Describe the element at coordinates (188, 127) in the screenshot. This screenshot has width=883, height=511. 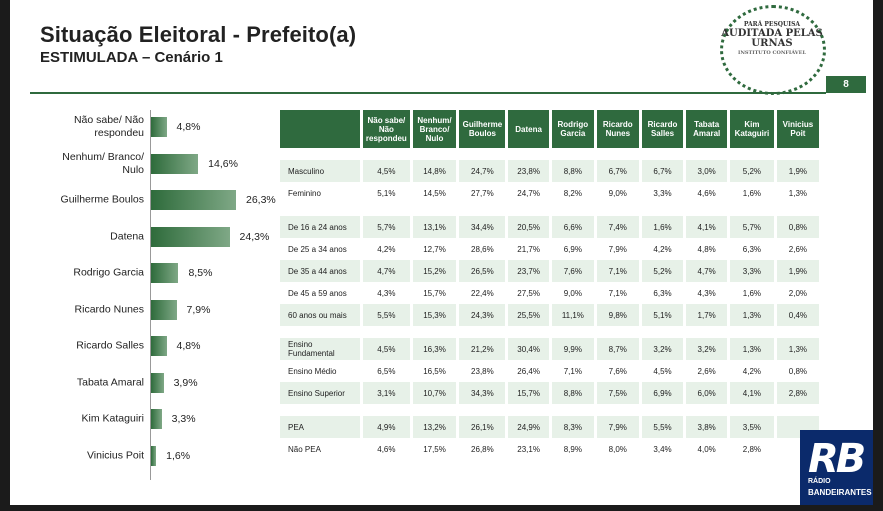
I see `value-label: 4,8%` at that location.